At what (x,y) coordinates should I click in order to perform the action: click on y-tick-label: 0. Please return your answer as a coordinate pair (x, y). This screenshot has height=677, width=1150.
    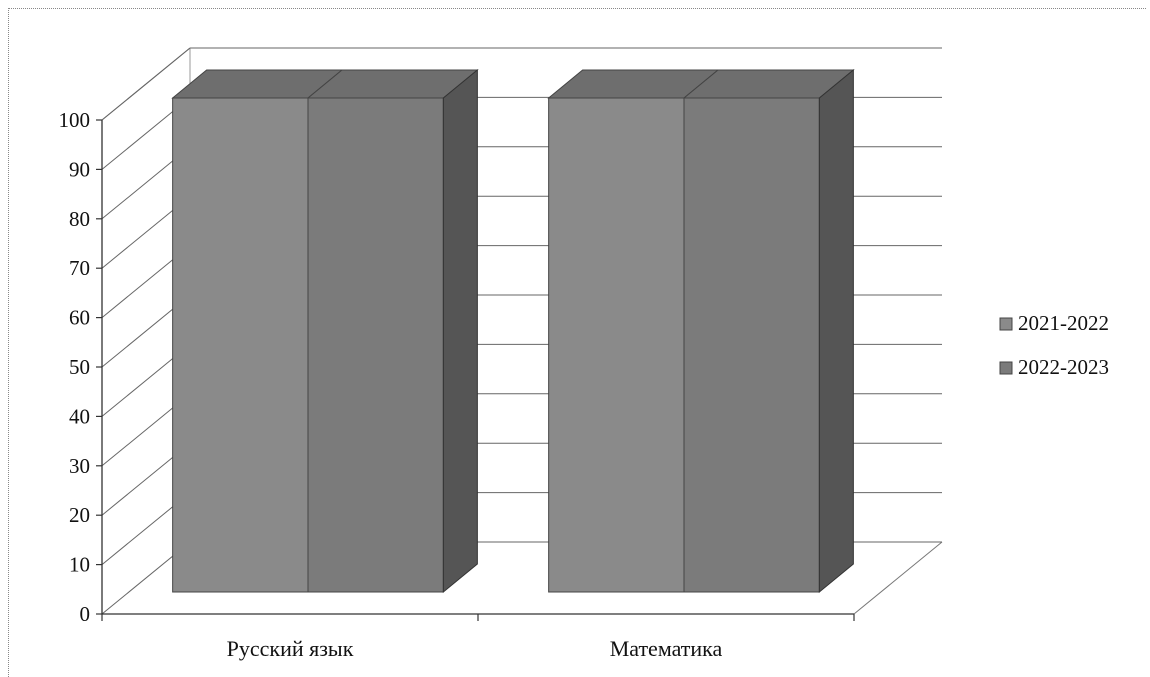
    Looking at the image, I should click on (85, 614).